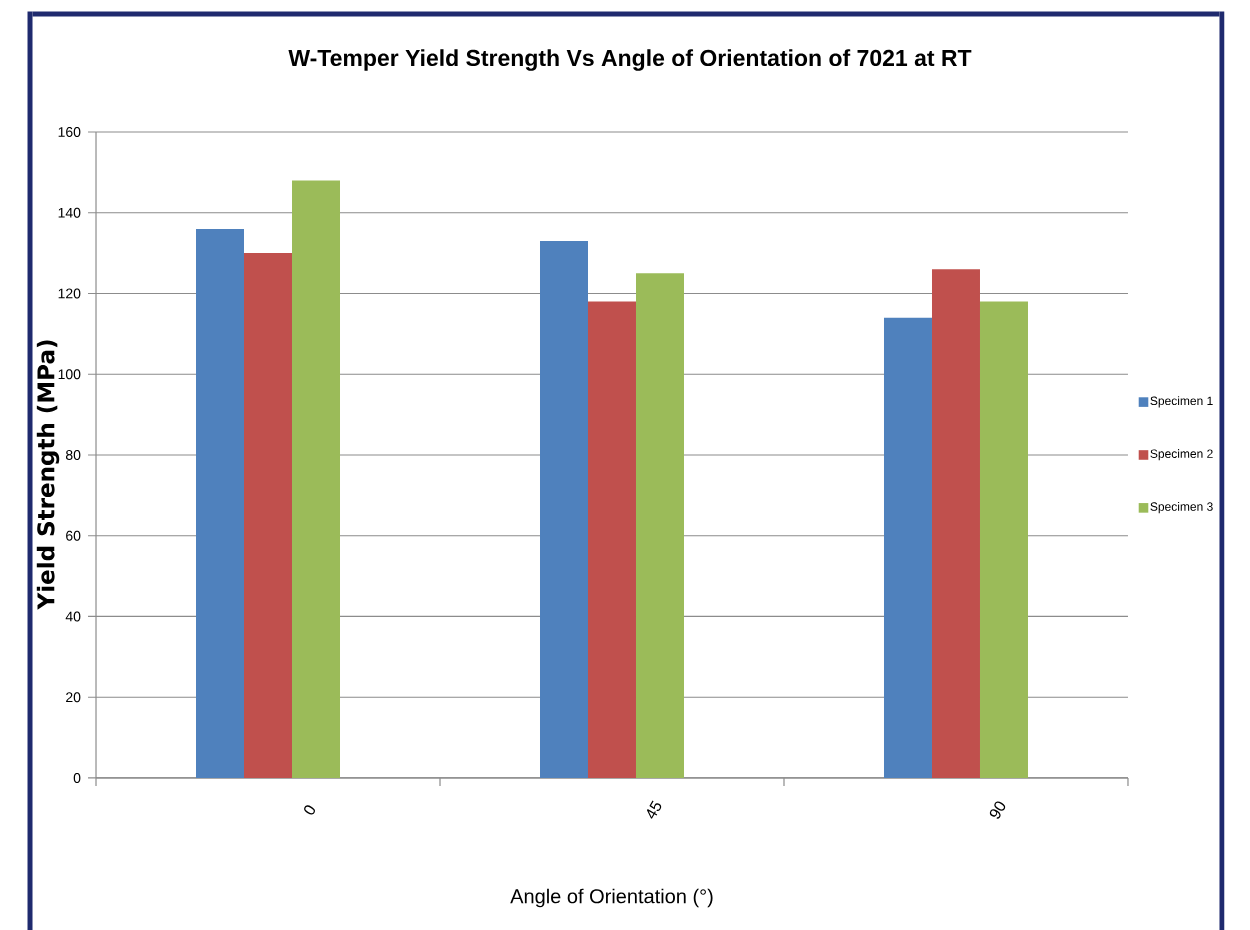 This screenshot has width=1250, height=930. What do you see at coordinates (654, 809) in the screenshot?
I see `x-tick-label: 45` at bounding box center [654, 809].